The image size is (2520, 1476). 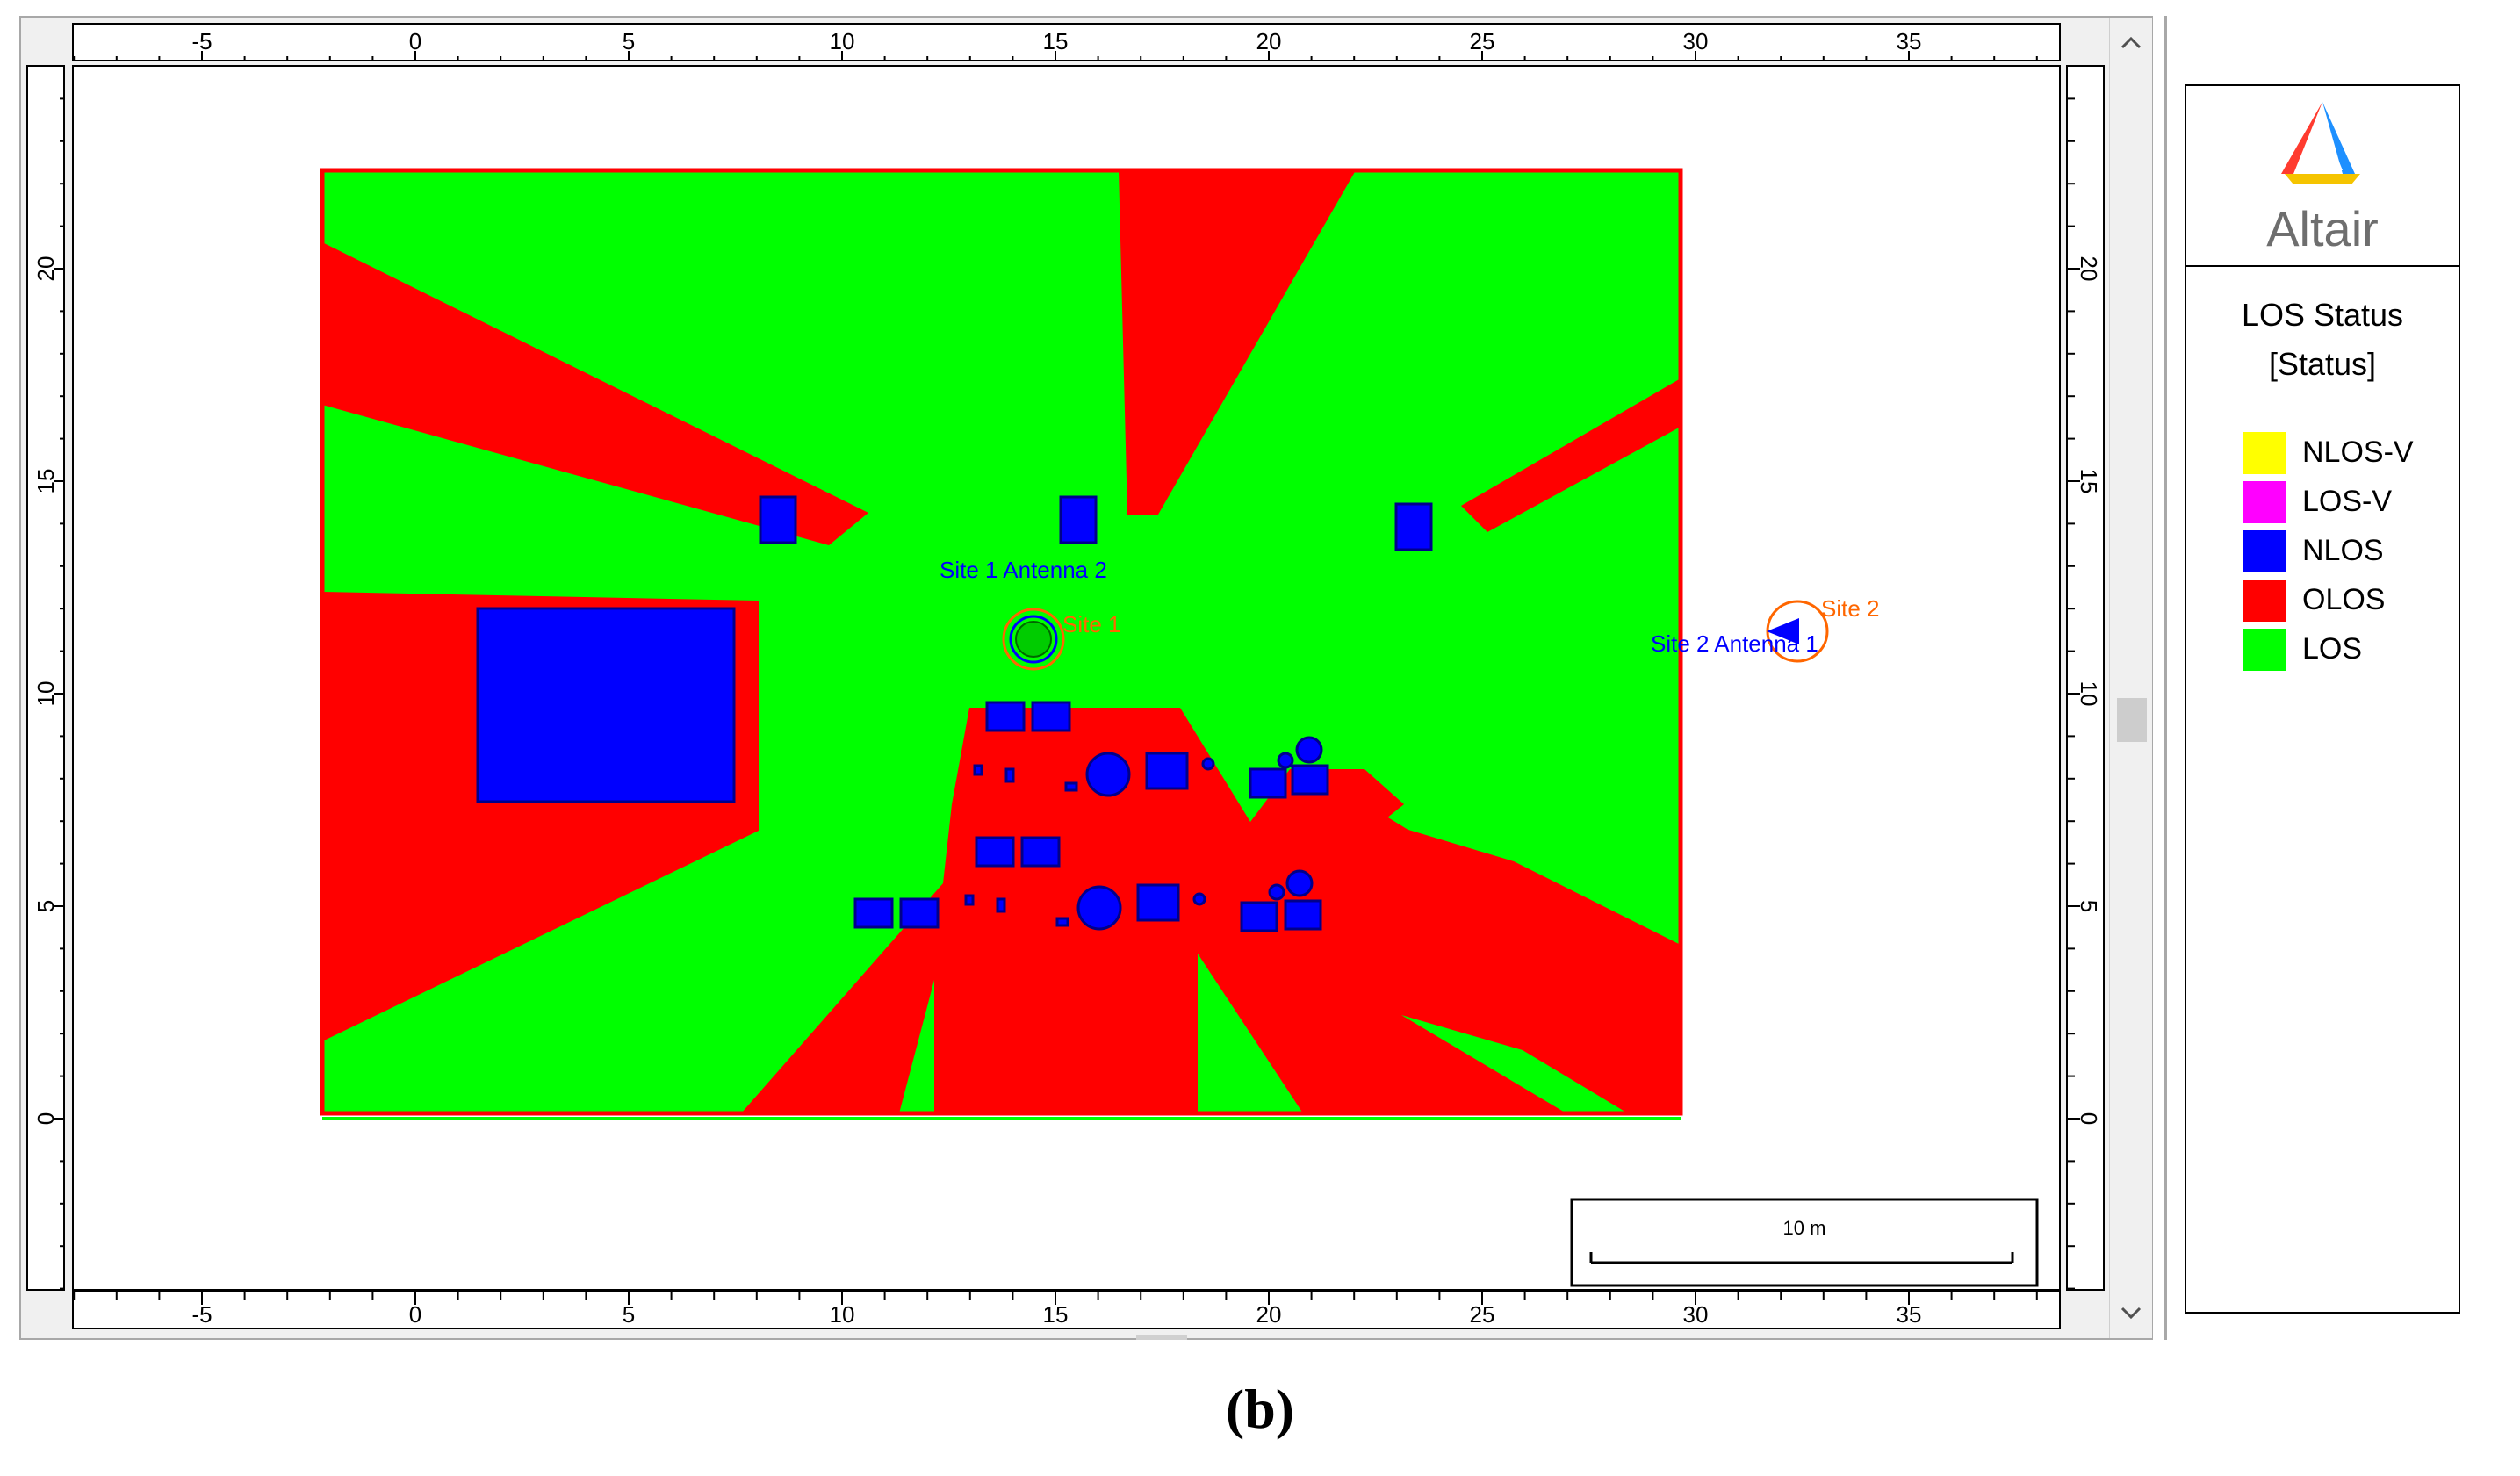 I want to click on legend-label: LOS-V, so click(x=2347, y=501).